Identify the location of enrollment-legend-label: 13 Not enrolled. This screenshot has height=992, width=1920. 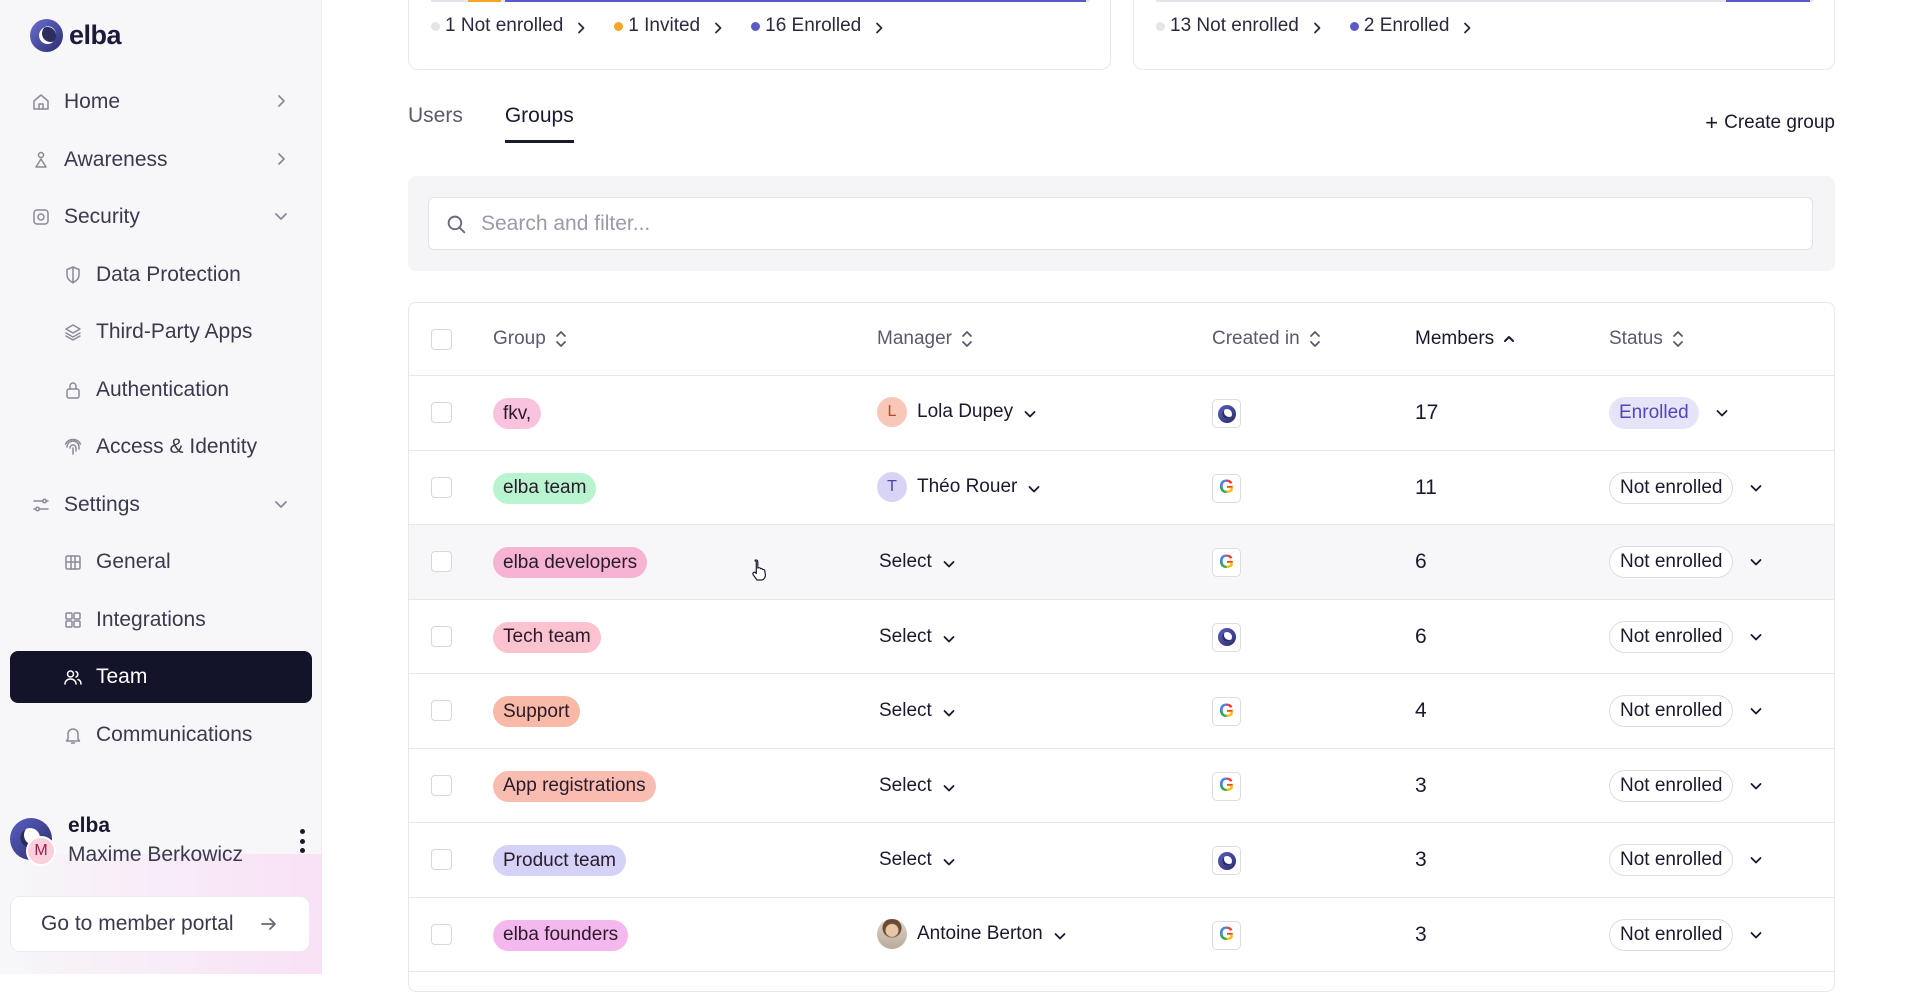
(1234, 25).